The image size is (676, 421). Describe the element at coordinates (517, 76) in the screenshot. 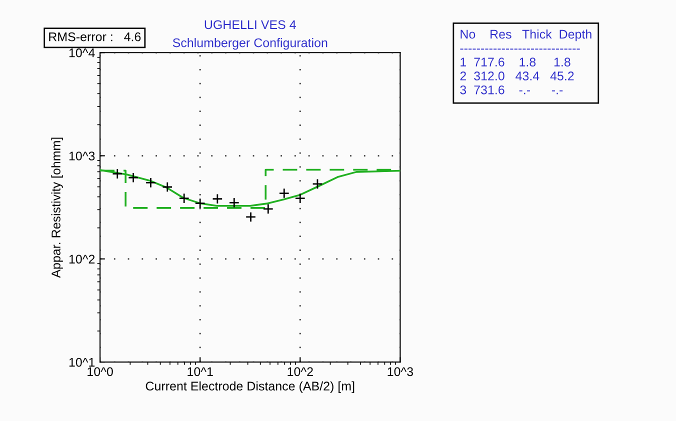

I see `text: 2 312.0 43.4 45.2` at that location.